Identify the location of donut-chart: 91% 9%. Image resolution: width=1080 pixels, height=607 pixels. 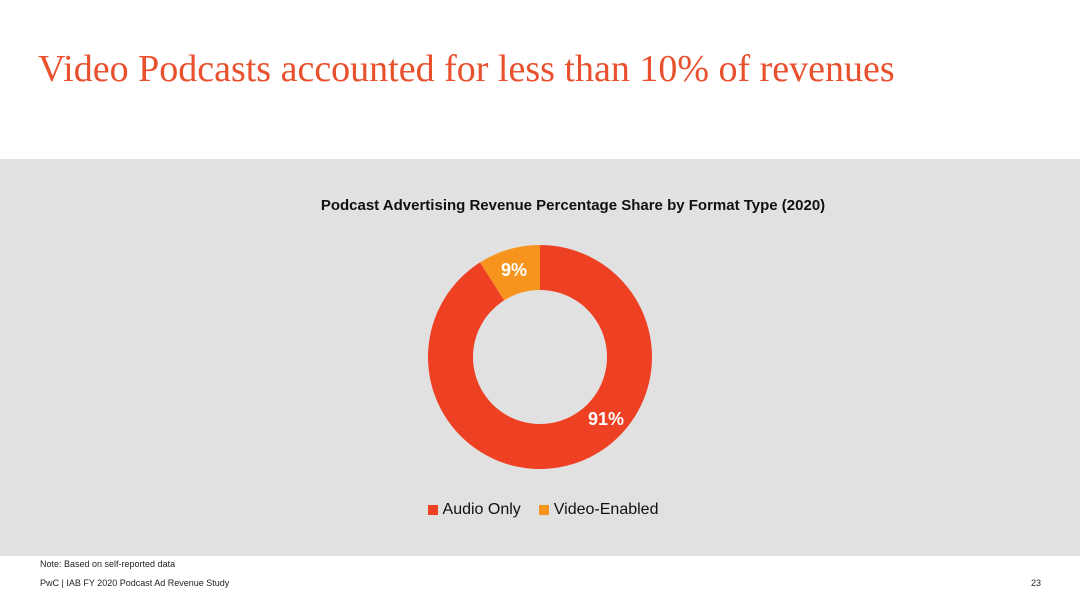
(539, 357).